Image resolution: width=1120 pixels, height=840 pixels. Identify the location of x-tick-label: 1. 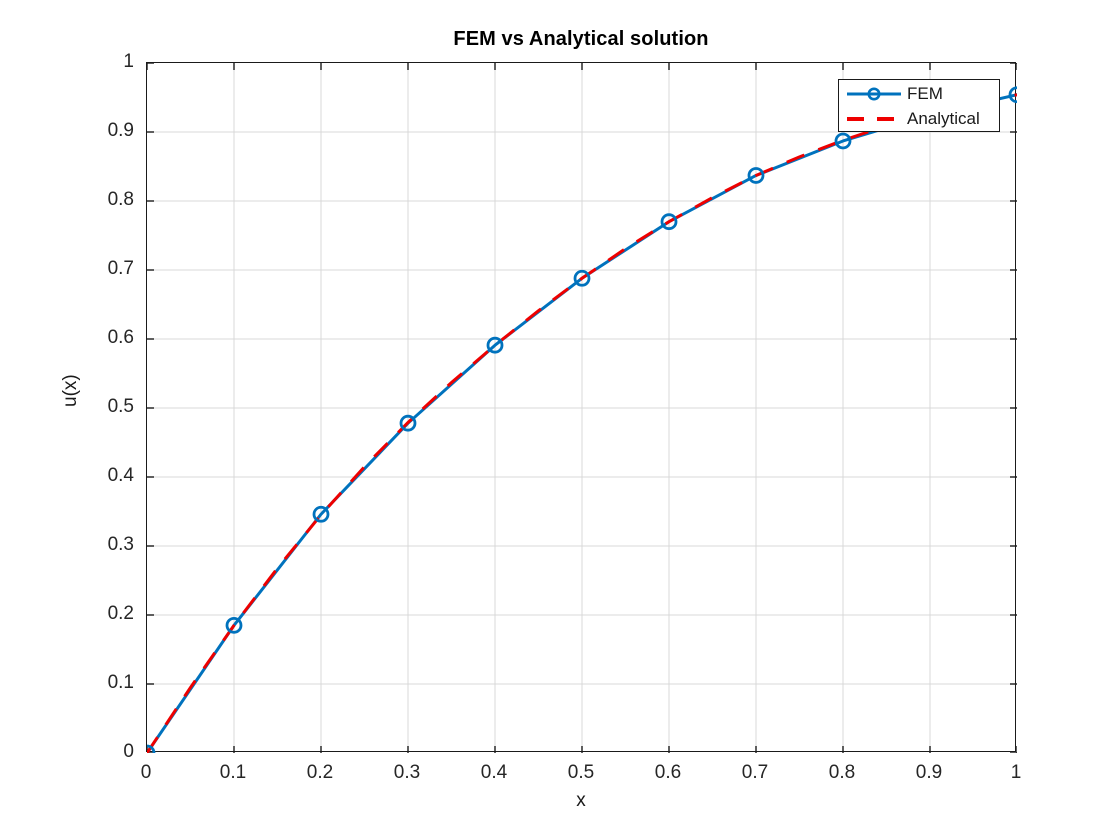
(1016, 772).